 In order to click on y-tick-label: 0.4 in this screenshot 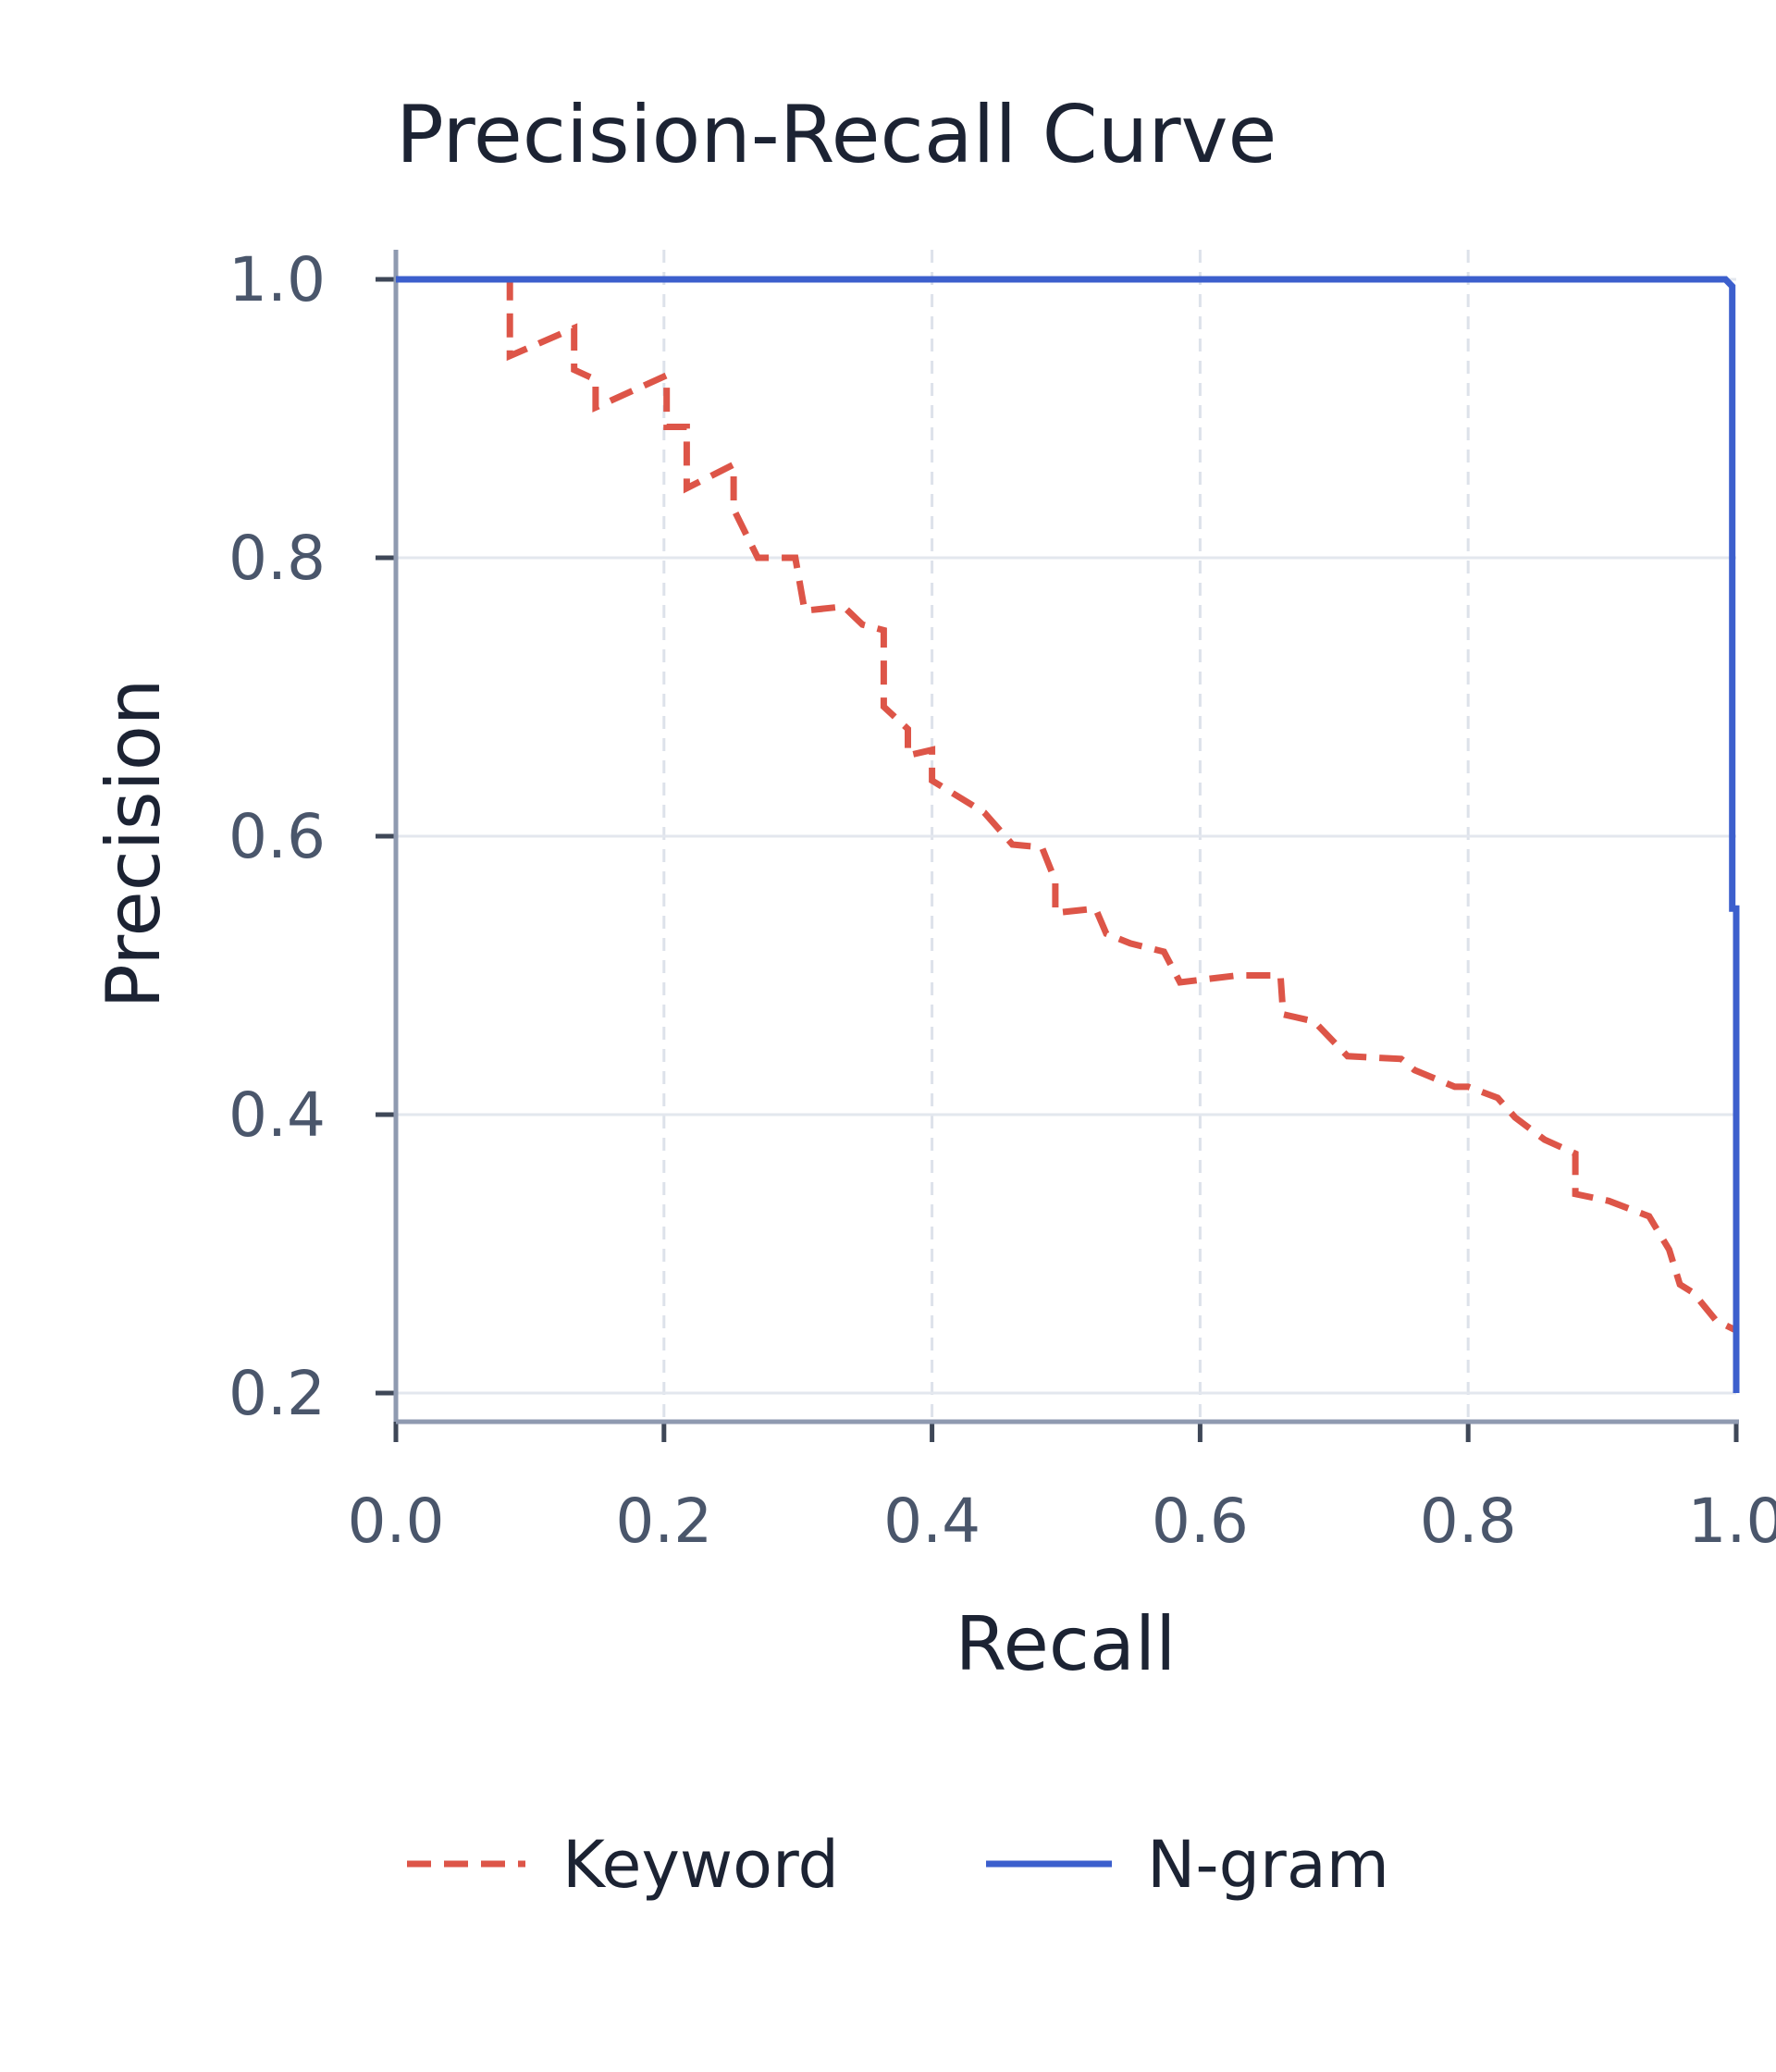, I will do `click(277, 1115)`.